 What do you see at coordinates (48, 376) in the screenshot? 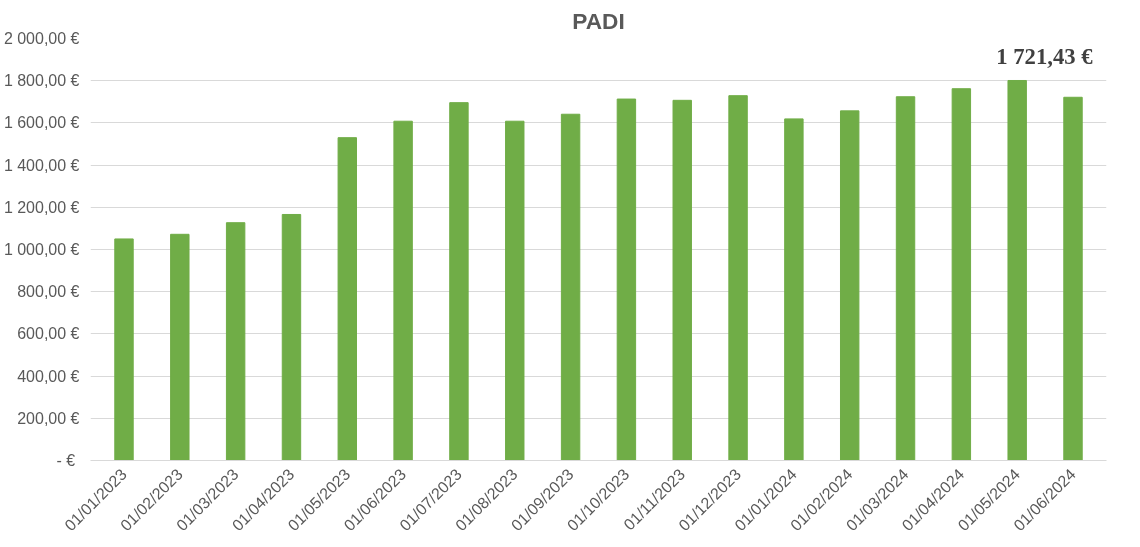
I see `y-tick-label: 400,00 €` at bounding box center [48, 376].